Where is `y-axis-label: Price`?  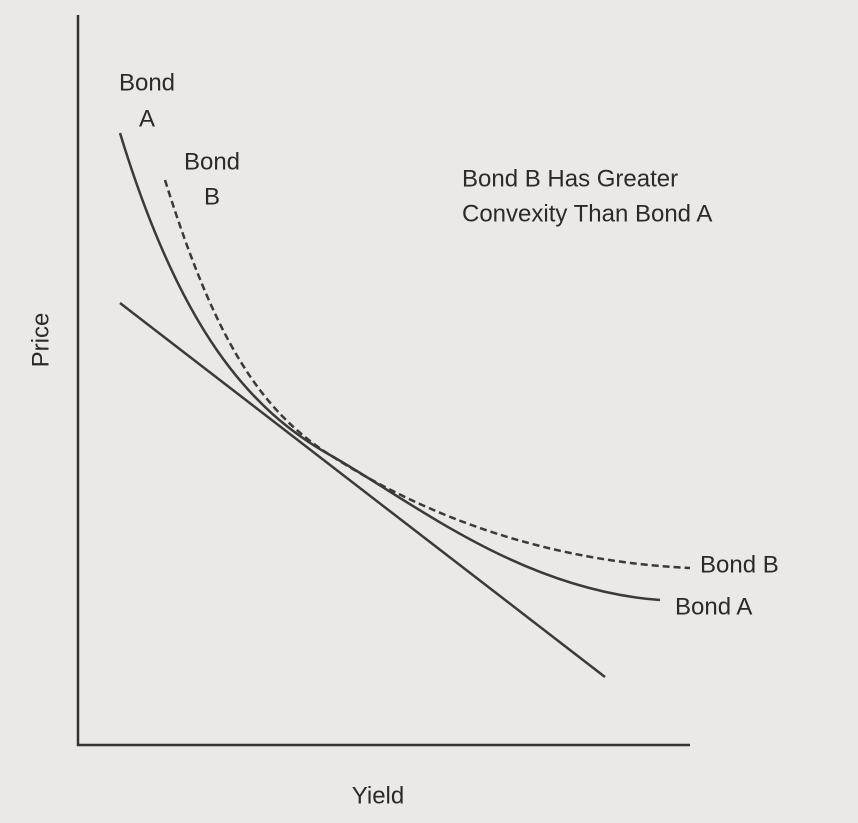 y-axis-label: Price is located at coordinates (40, 340).